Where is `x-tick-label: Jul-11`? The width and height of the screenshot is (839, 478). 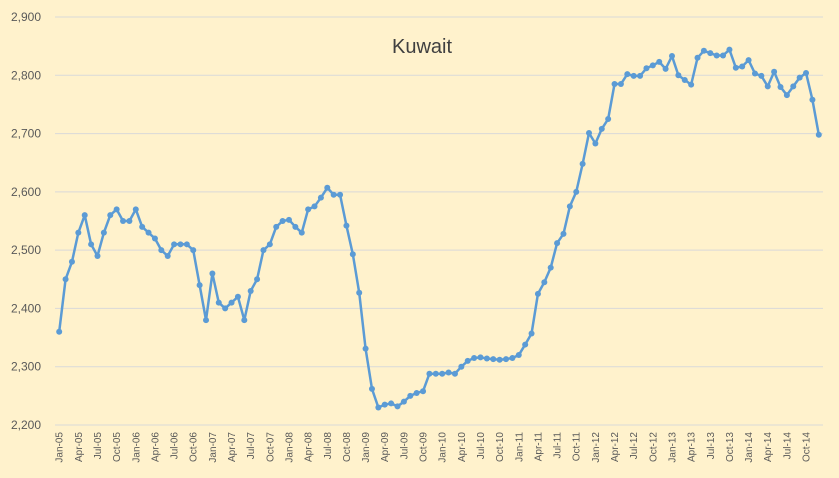
x-tick-label: Jul-11 is located at coordinates (558, 445).